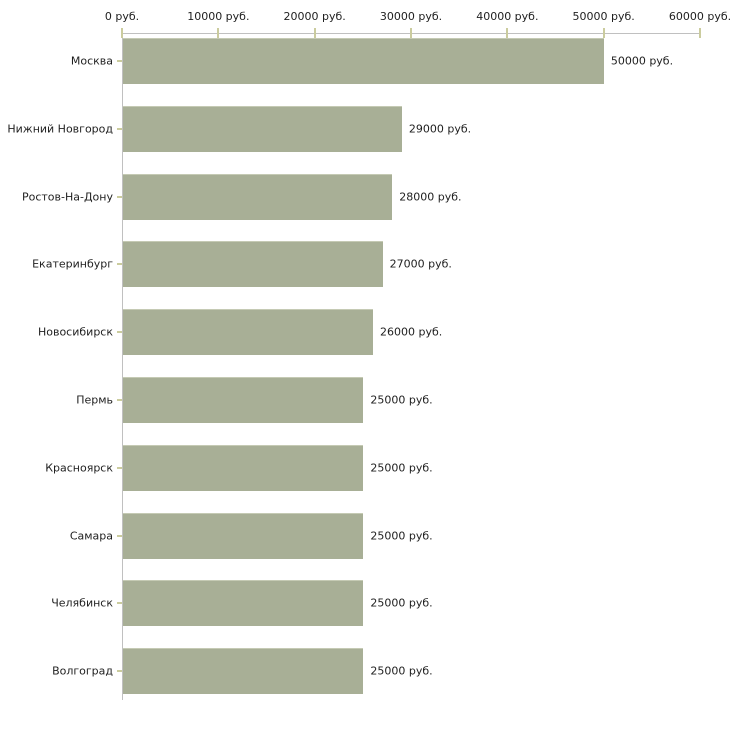  What do you see at coordinates (411, 332) in the screenshot?
I see `value-label: 26000 руб.` at bounding box center [411, 332].